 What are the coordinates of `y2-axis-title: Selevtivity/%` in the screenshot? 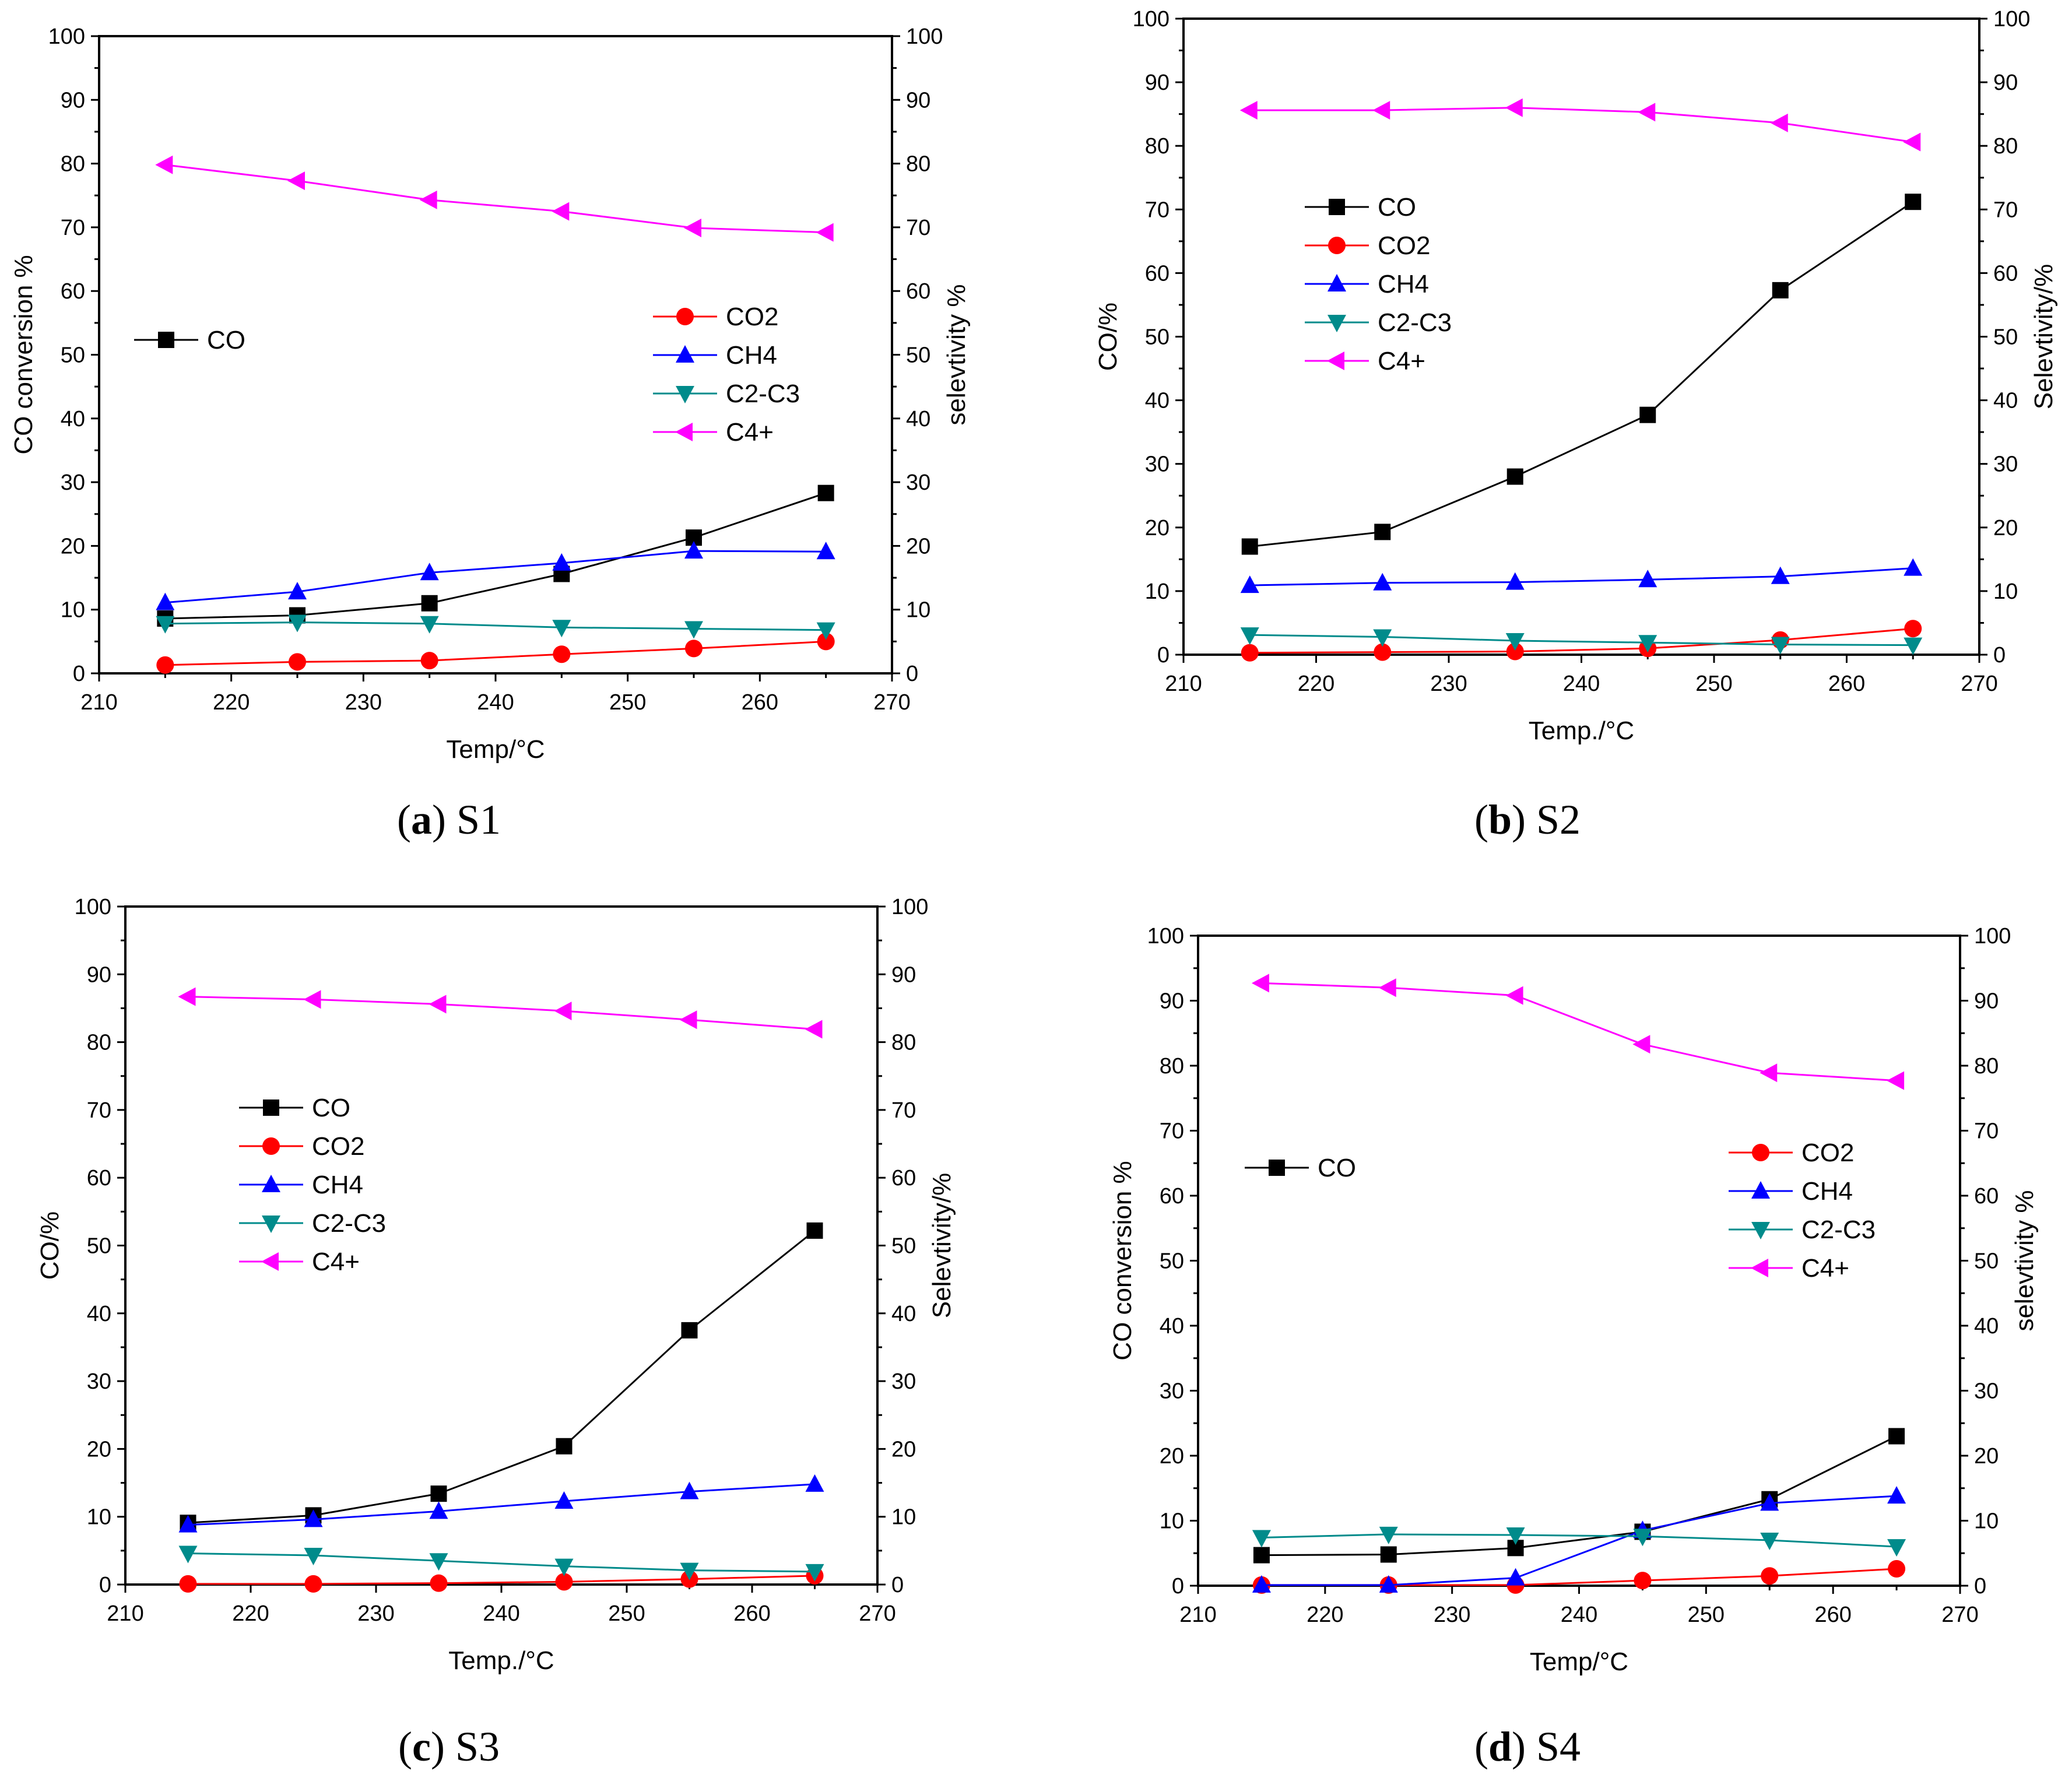 It's located at (2043, 336).